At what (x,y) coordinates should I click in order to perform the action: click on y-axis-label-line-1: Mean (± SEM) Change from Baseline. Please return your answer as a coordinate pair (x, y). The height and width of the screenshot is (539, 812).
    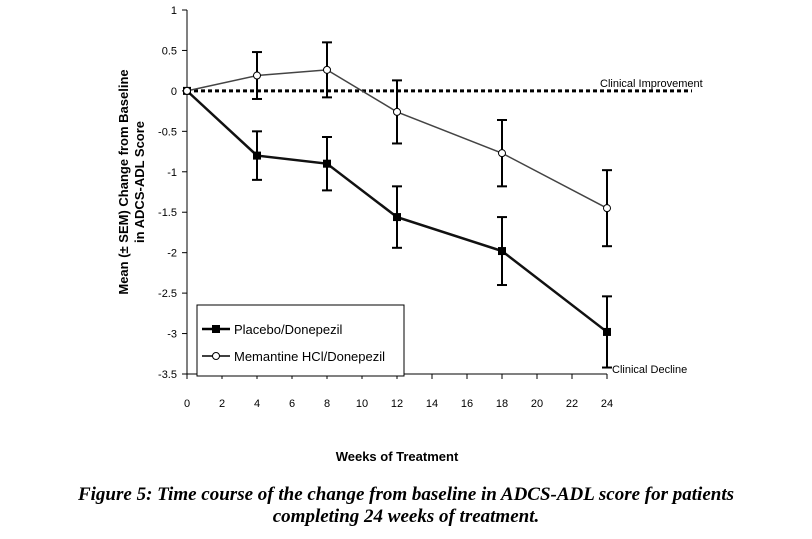
    Looking at the image, I should click on (123, 181).